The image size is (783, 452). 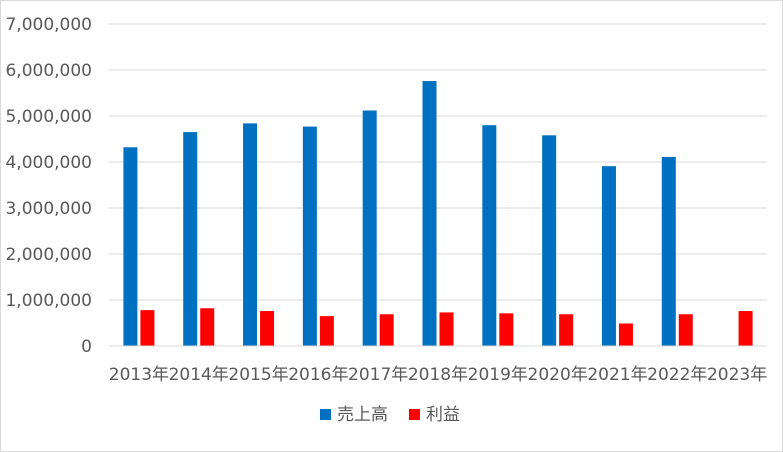 What do you see at coordinates (318, 375) in the screenshot?
I see `x-tick-label: 2016年` at bounding box center [318, 375].